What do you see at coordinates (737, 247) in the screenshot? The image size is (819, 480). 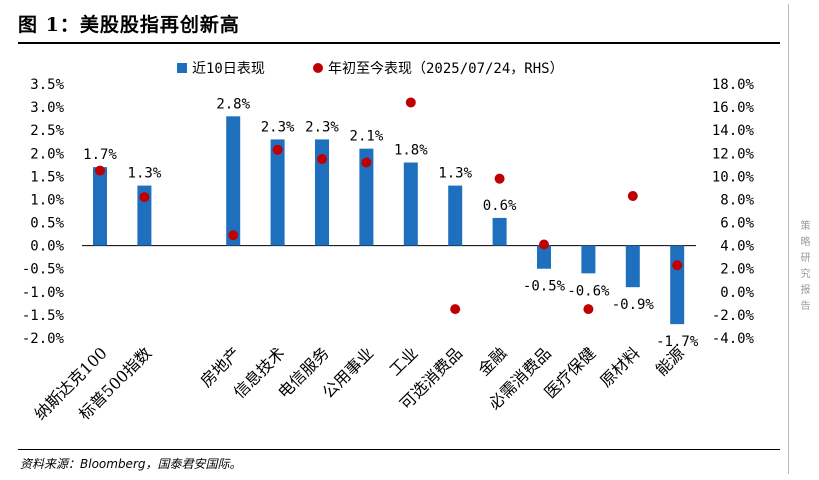 I see `right-tick-label: 4.0%` at bounding box center [737, 247].